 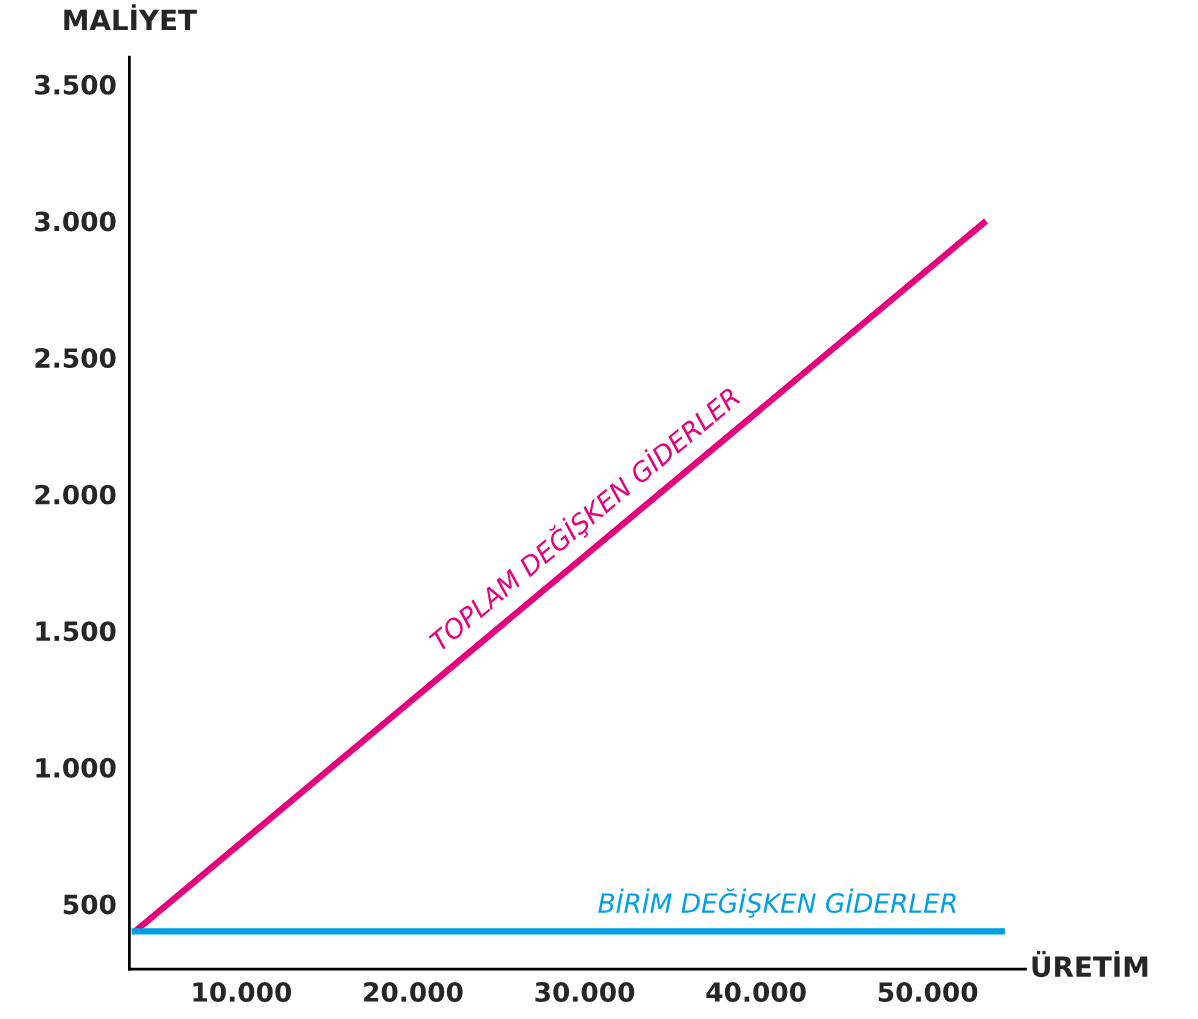 I want to click on x-tick-label: 30.000, so click(x=585, y=992).